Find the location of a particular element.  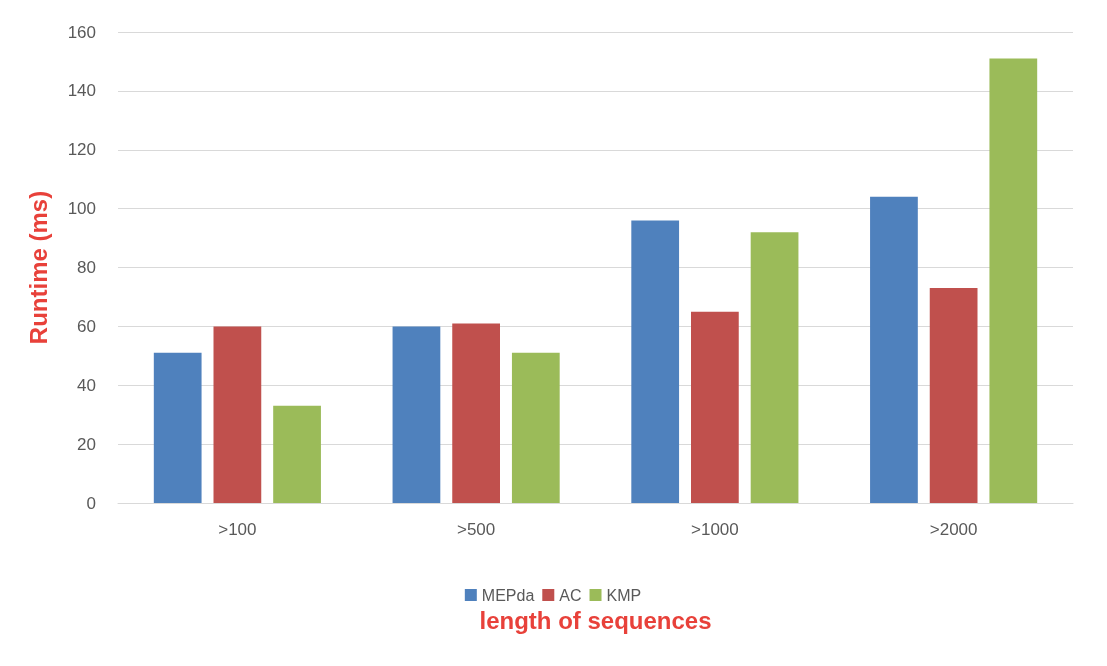

legend-label: KMP is located at coordinates (624, 595).